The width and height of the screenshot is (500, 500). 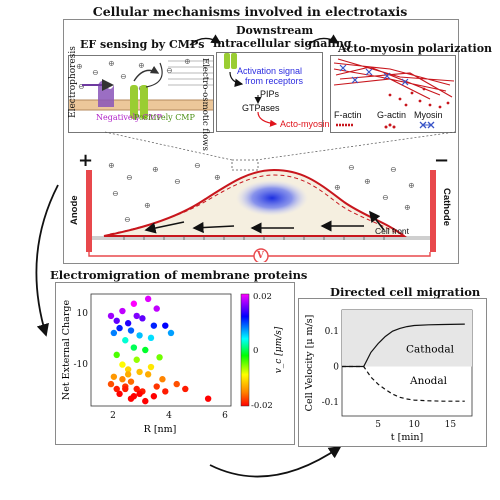 What do you see at coordinates (403, 383) in the screenshot?
I see `anodal-series-line` at bounding box center [403, 383].